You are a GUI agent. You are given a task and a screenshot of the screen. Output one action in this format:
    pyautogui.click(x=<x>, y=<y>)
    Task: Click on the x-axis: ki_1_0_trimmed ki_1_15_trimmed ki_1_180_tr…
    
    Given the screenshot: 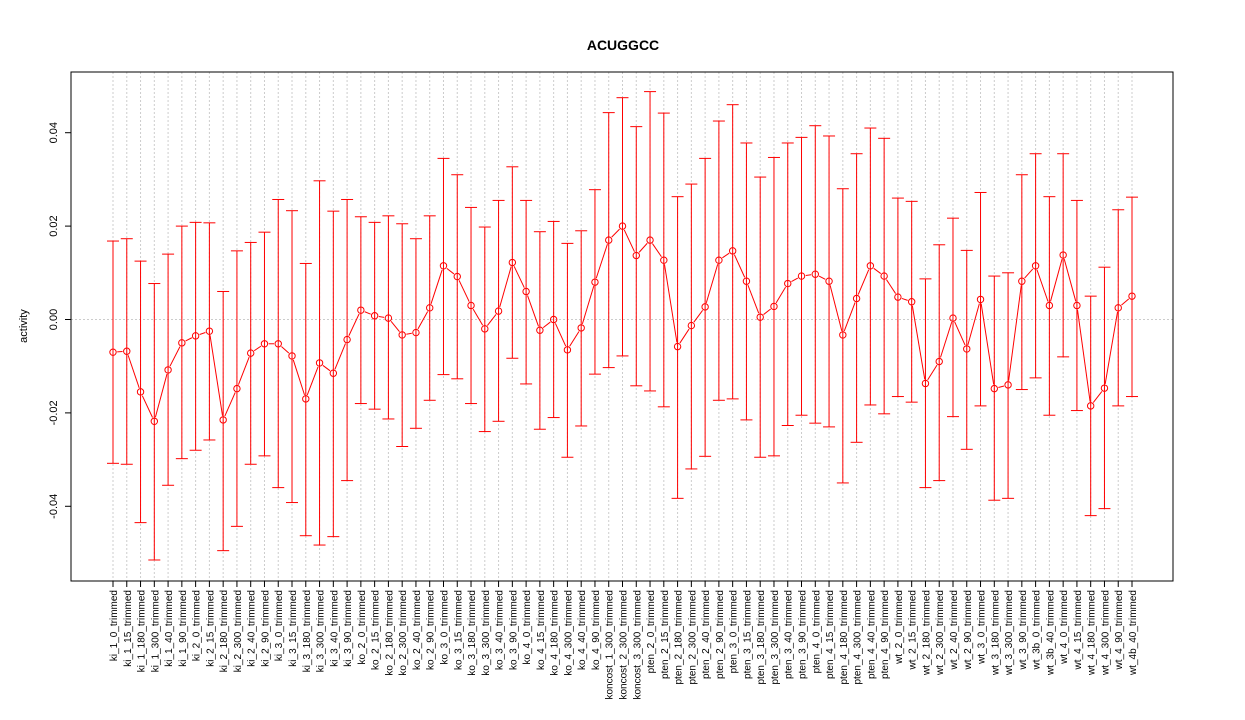 What is the action you would take?
    pyautogui.click(x=624, y=640)
    